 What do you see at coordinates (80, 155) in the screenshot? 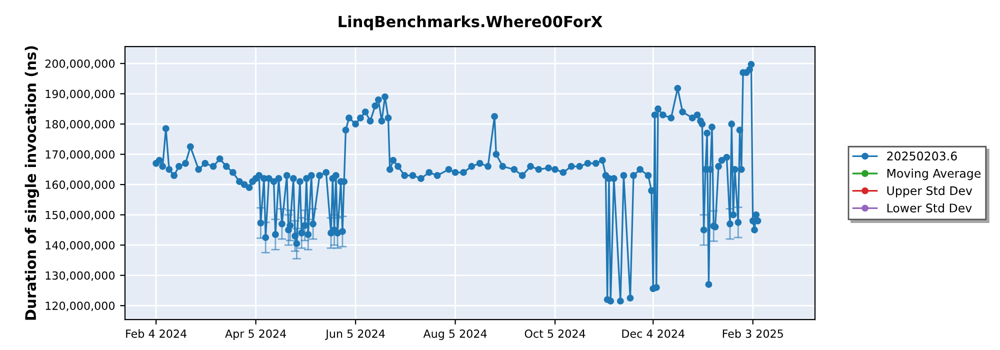
I see `y-tick-label: 170,000,000` at bounding box center [80, 155].